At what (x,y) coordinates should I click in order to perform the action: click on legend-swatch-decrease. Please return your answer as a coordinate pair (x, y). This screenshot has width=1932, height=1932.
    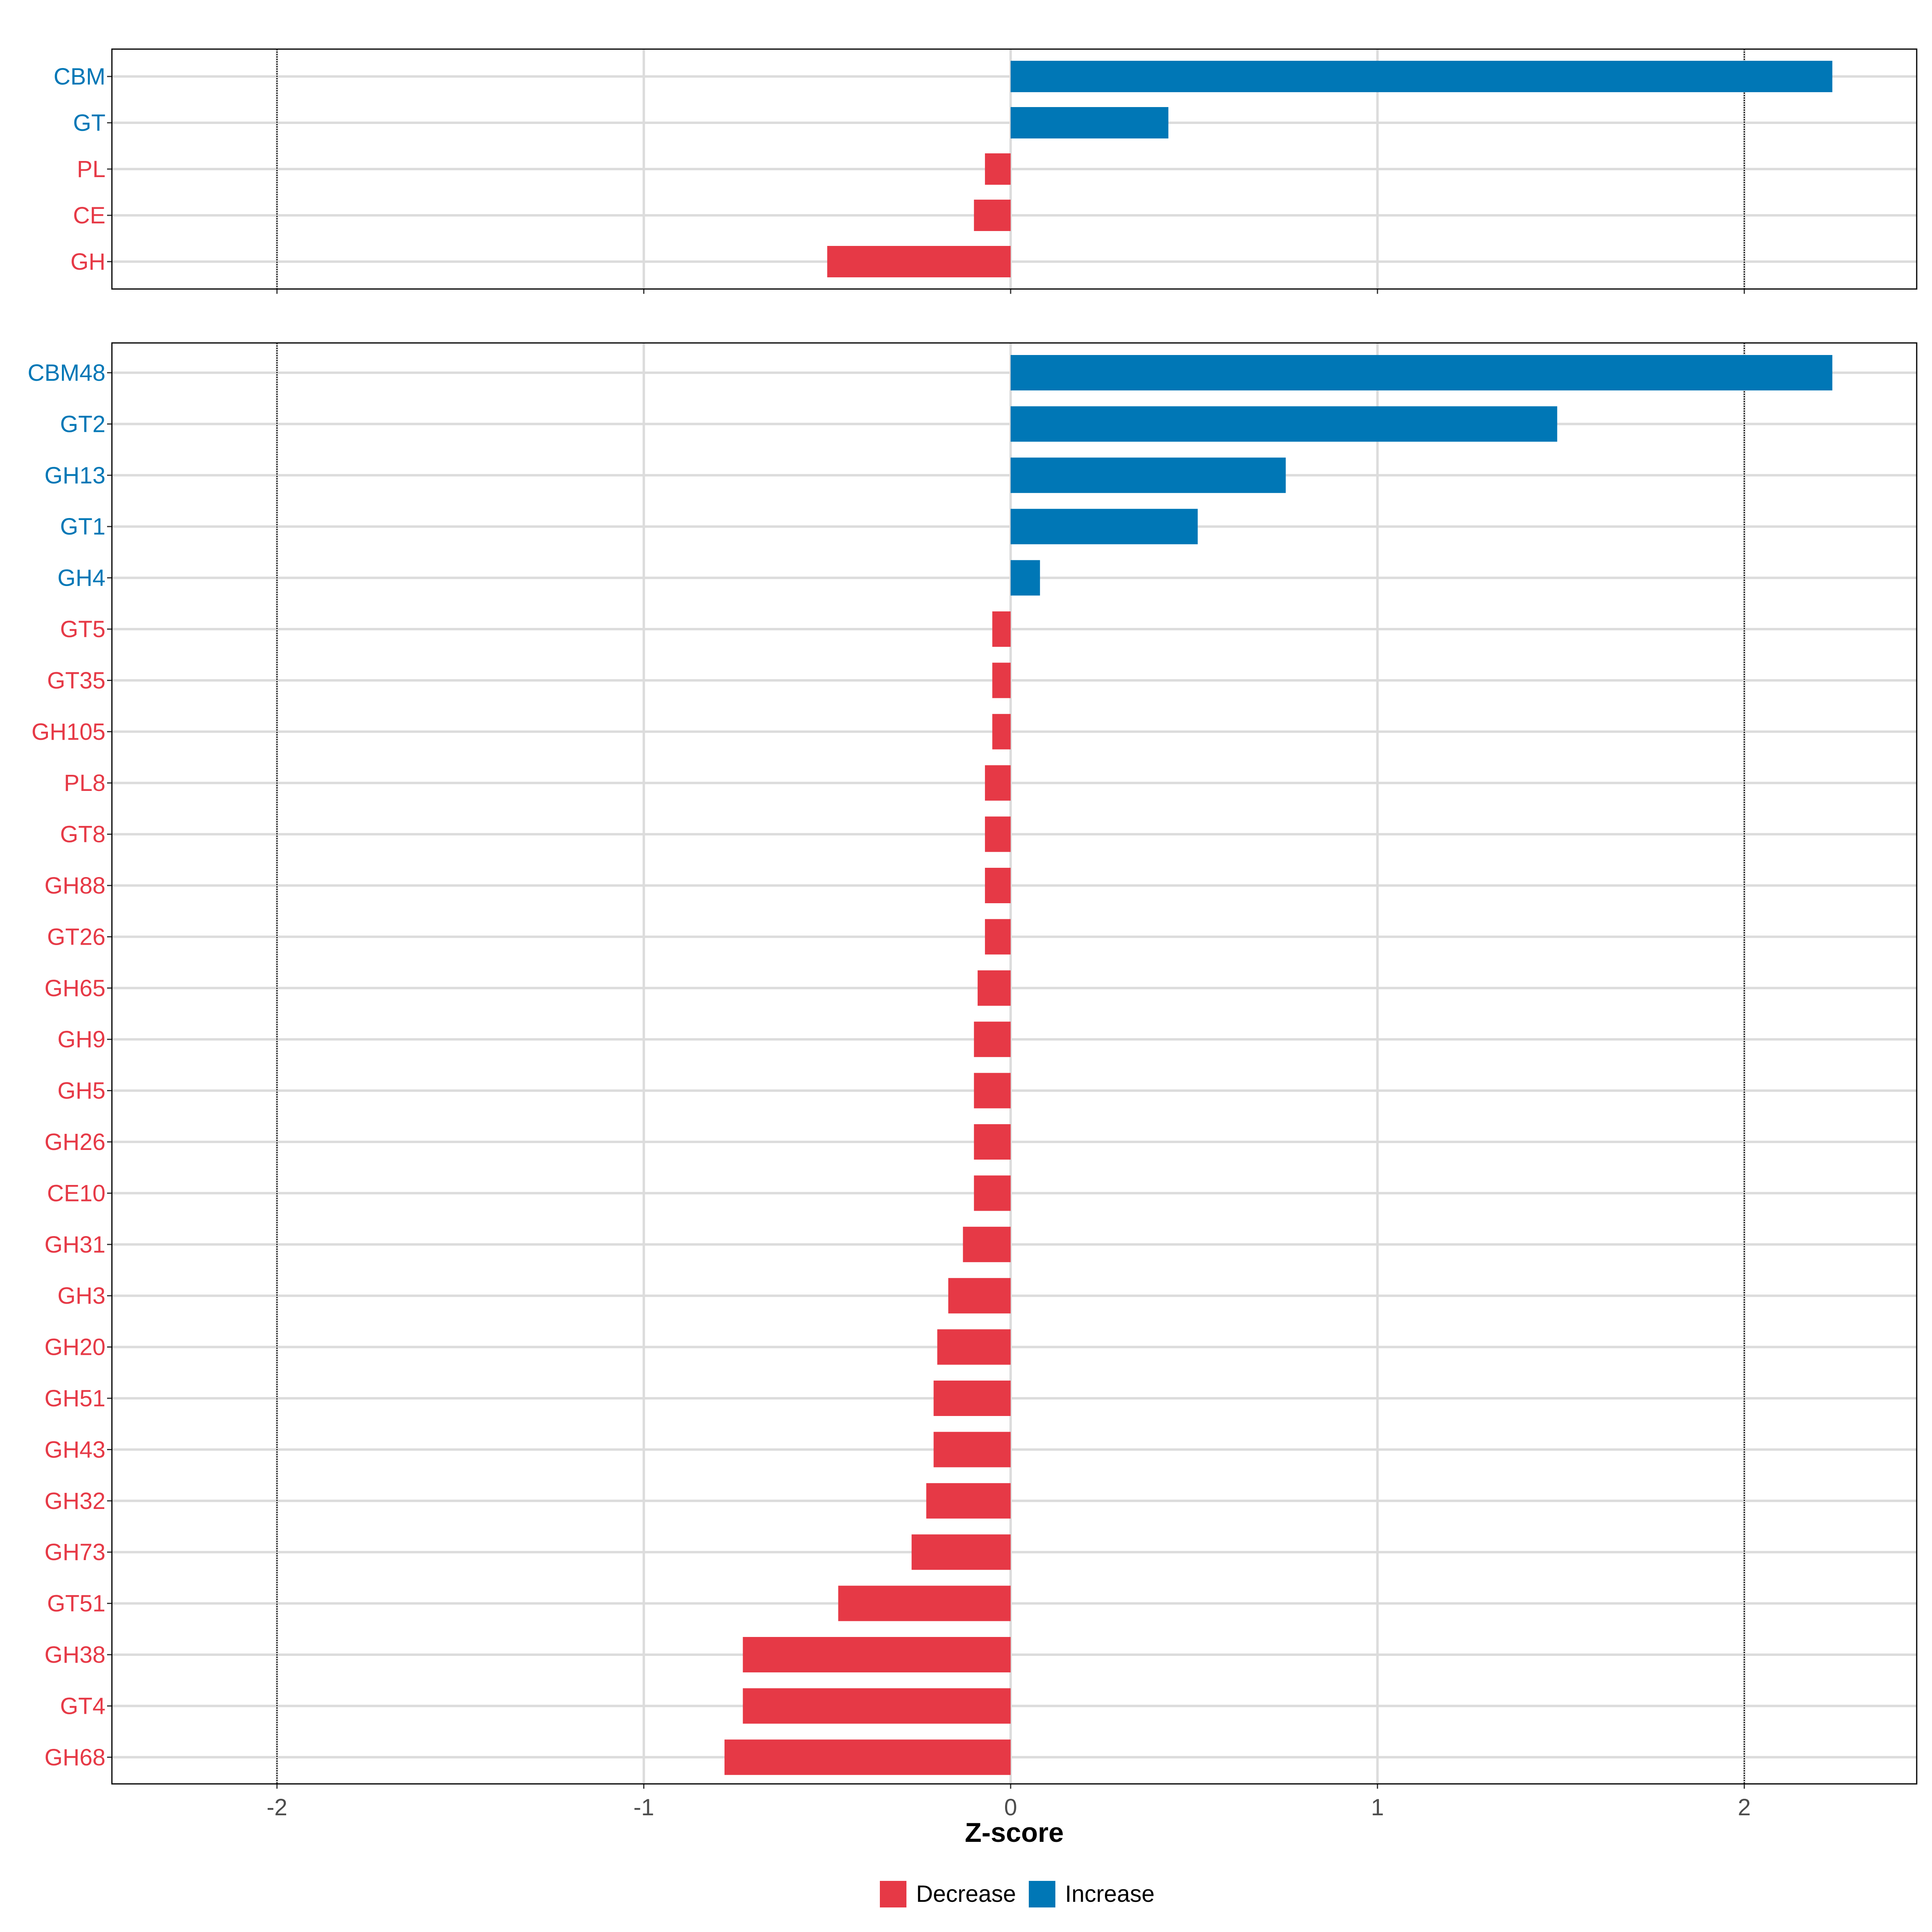
    Looking at the image, I should click on (893, 1894).